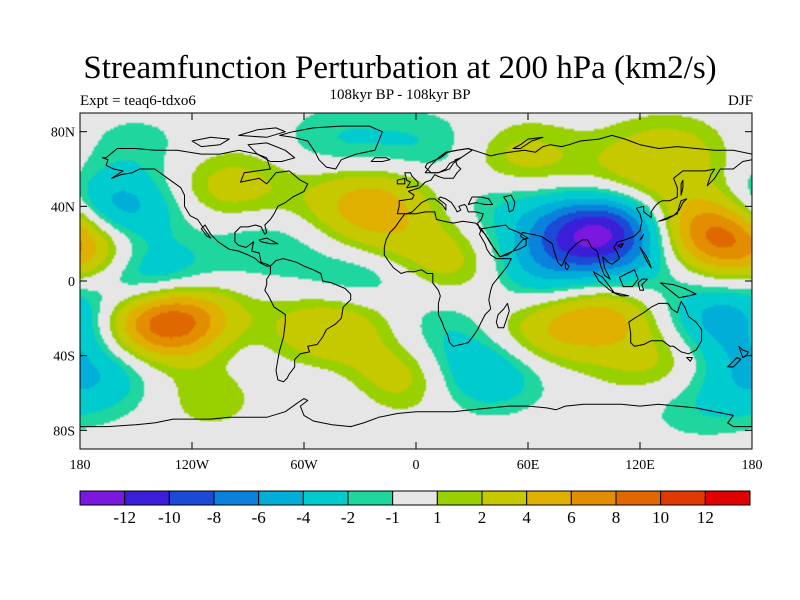 The width and height of the screenshot is (800, 600). Describe the element at coordinates (169, 517) in the screenshot. I see `colorbar-label: -10` at that location.